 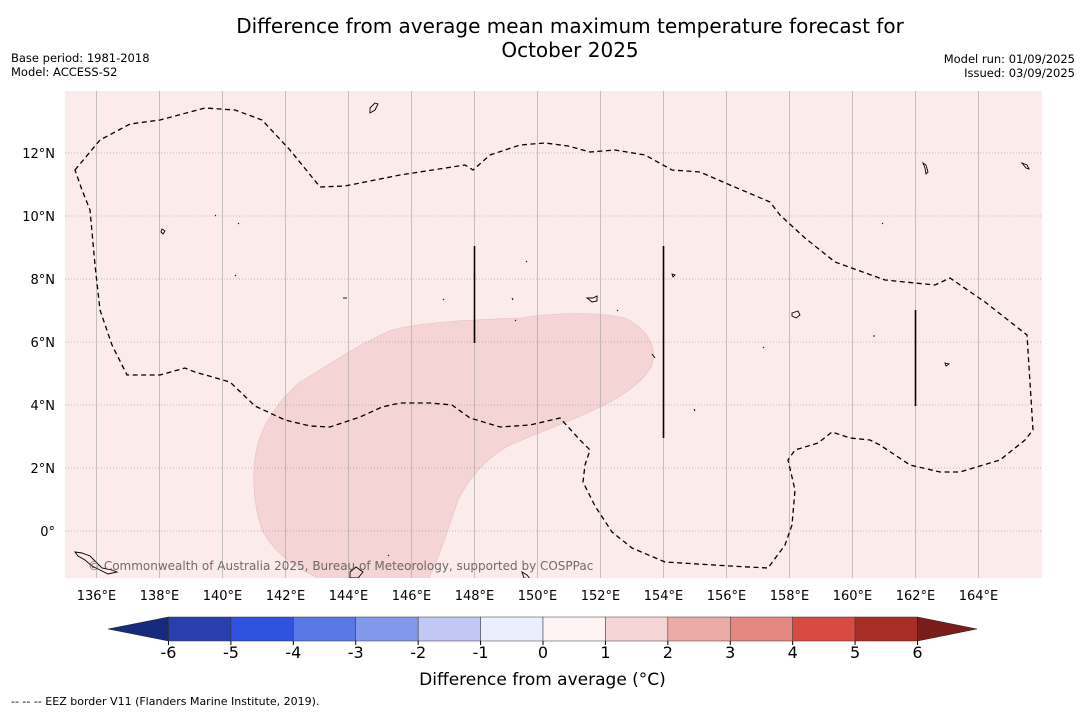 I want to click on longitude-label: 150°E, so click(x=538, y=596).